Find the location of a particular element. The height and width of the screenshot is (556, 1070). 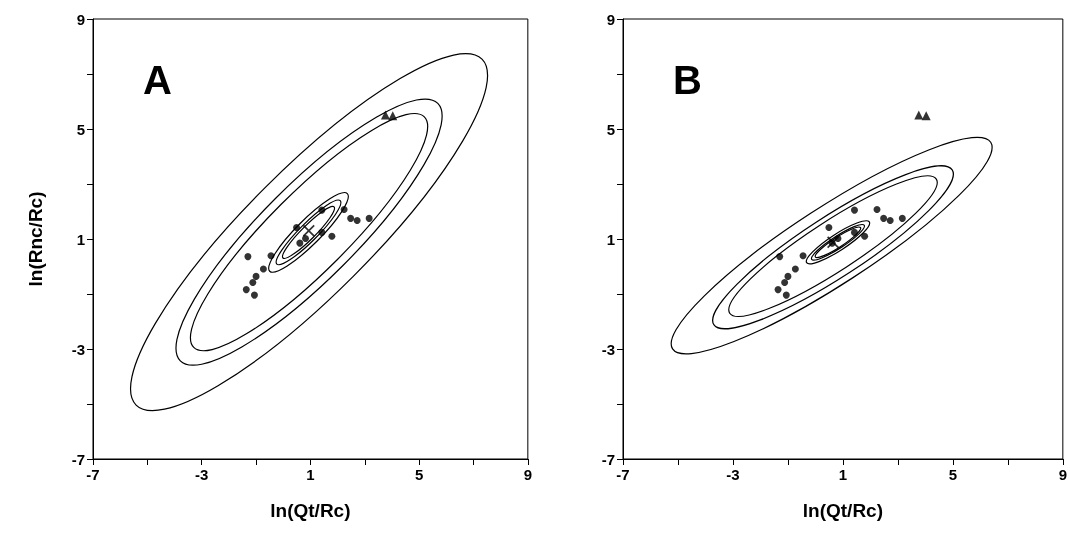

y-axis-title: ln(Rnc/Rc) is located at coordinates (35, 239).